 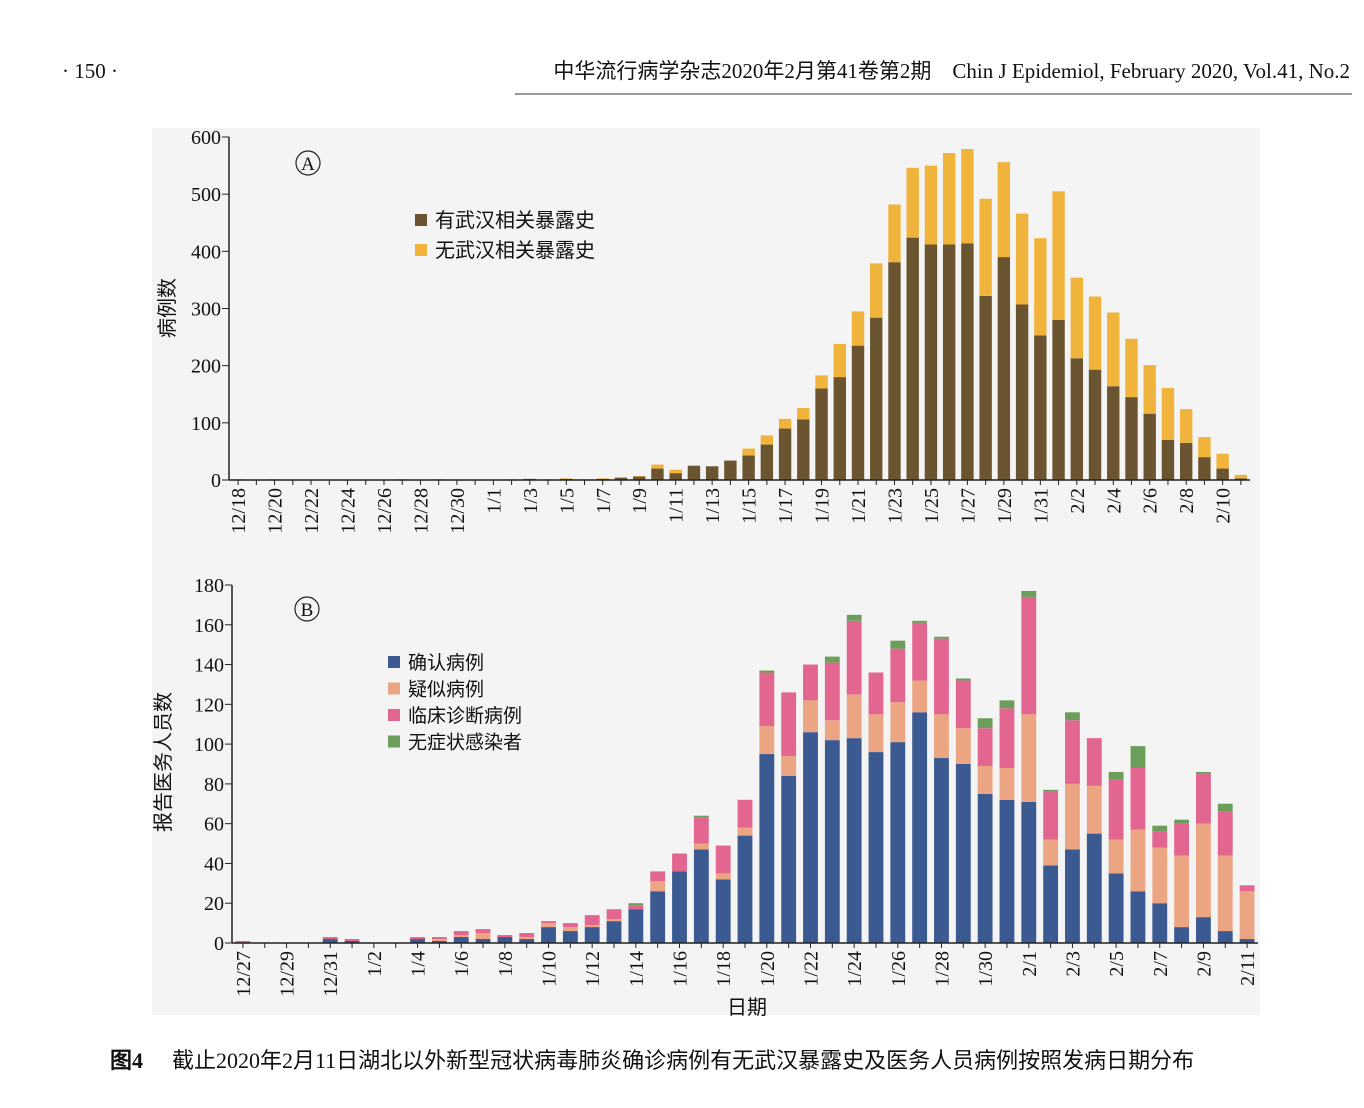 What do you see at coordinates (550, 969) in the screenshot?
I see `x-tick-label: 1/10` at bounding box center [550, 969].